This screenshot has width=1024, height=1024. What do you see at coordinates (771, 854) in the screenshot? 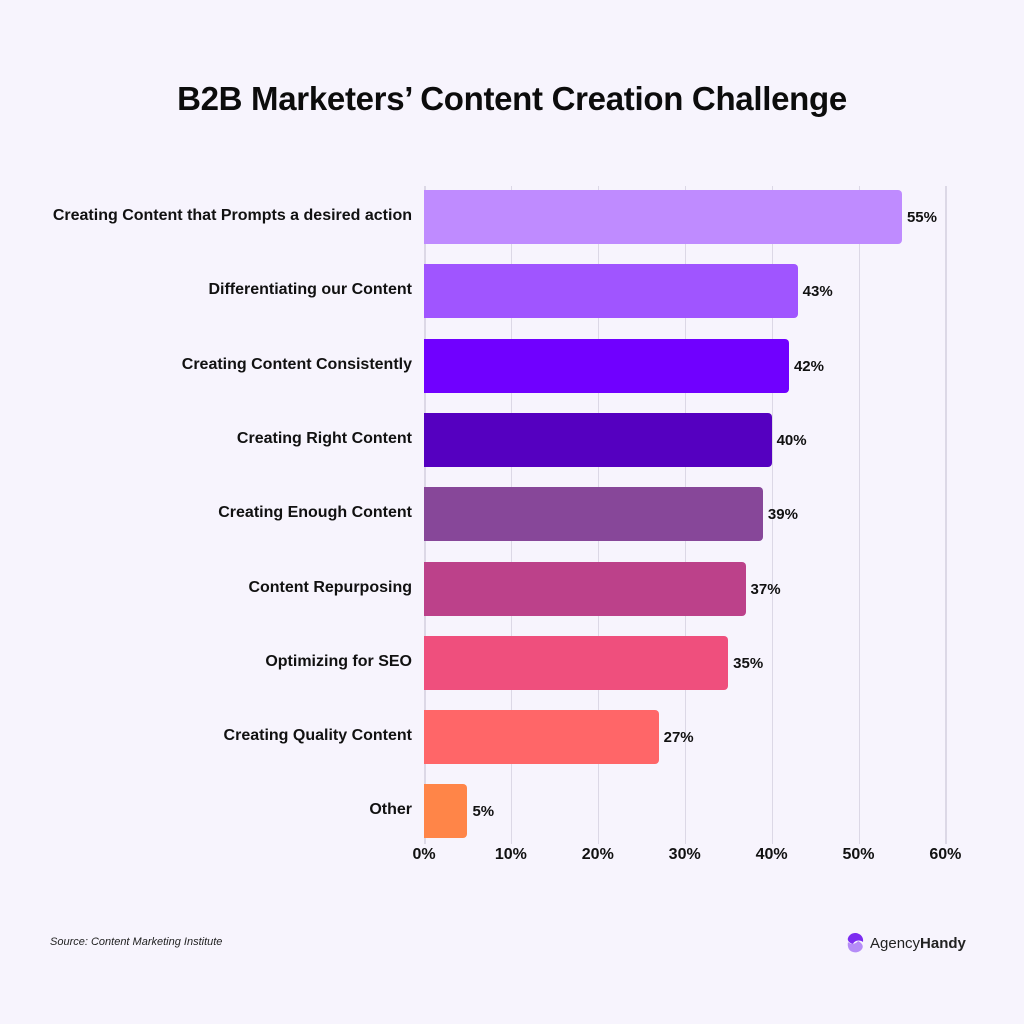
I see `x-tick-label: 40%` at bounding box center [771, 854].